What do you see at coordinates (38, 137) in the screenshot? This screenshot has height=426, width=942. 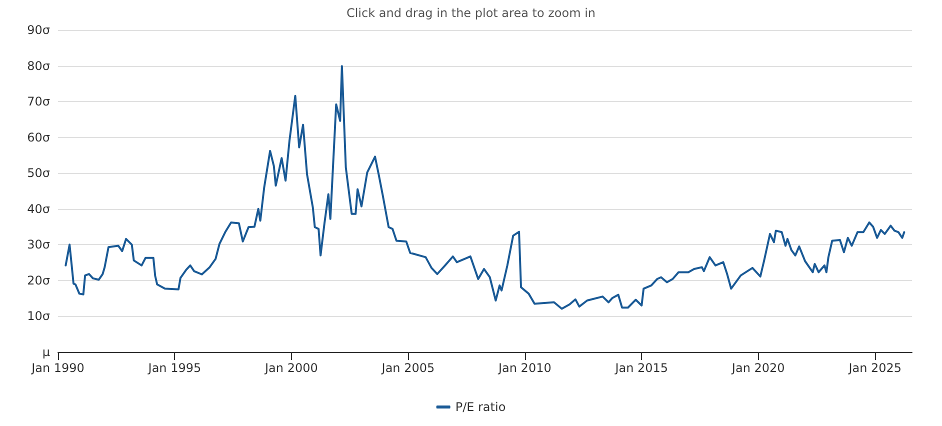 I see `y-tick-label: 60σ` at bounding box center [38, 137].